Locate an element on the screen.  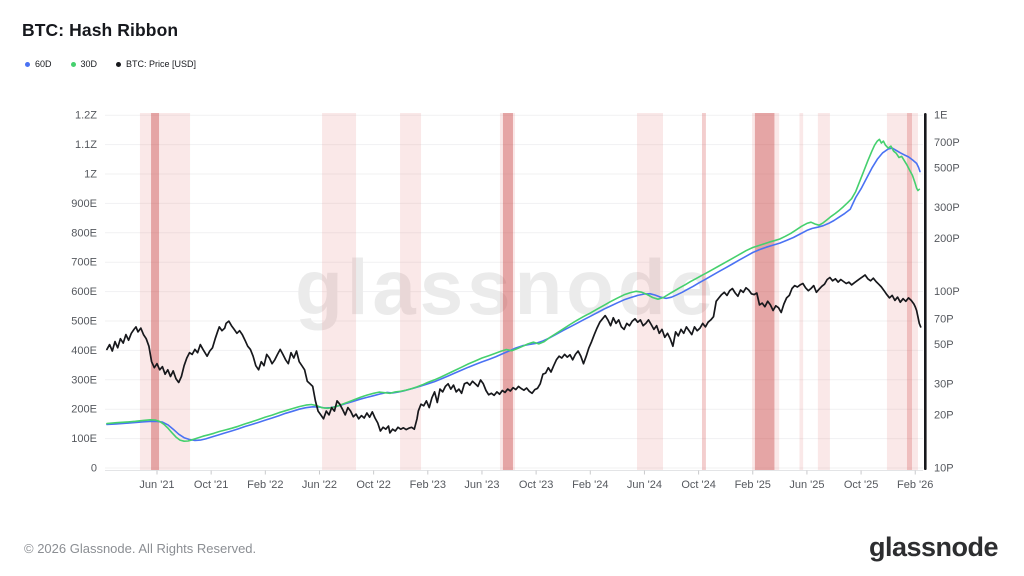
x-tick-label: Jun '23 is located at coordinates (481, 485).